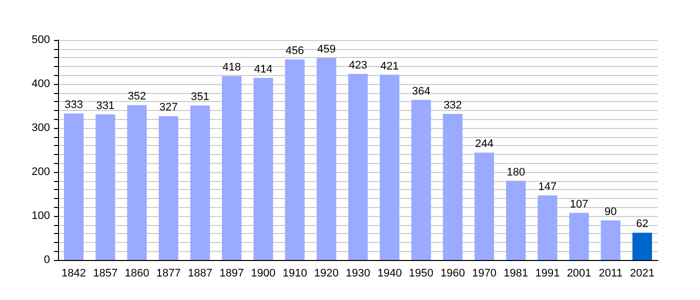 The image size is (700, 300). Describe the element at coordinates (579, 204) in the screenshot. I see `data-label: 107` at that location.